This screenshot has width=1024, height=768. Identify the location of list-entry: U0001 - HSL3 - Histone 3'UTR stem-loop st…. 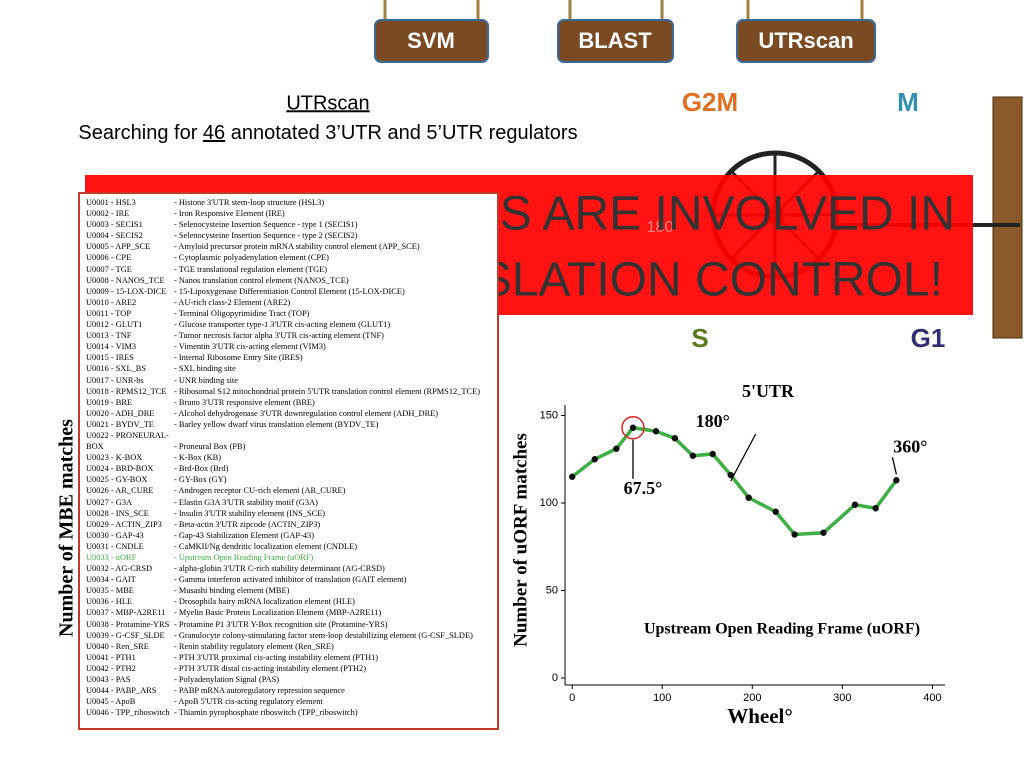
(288, 202).